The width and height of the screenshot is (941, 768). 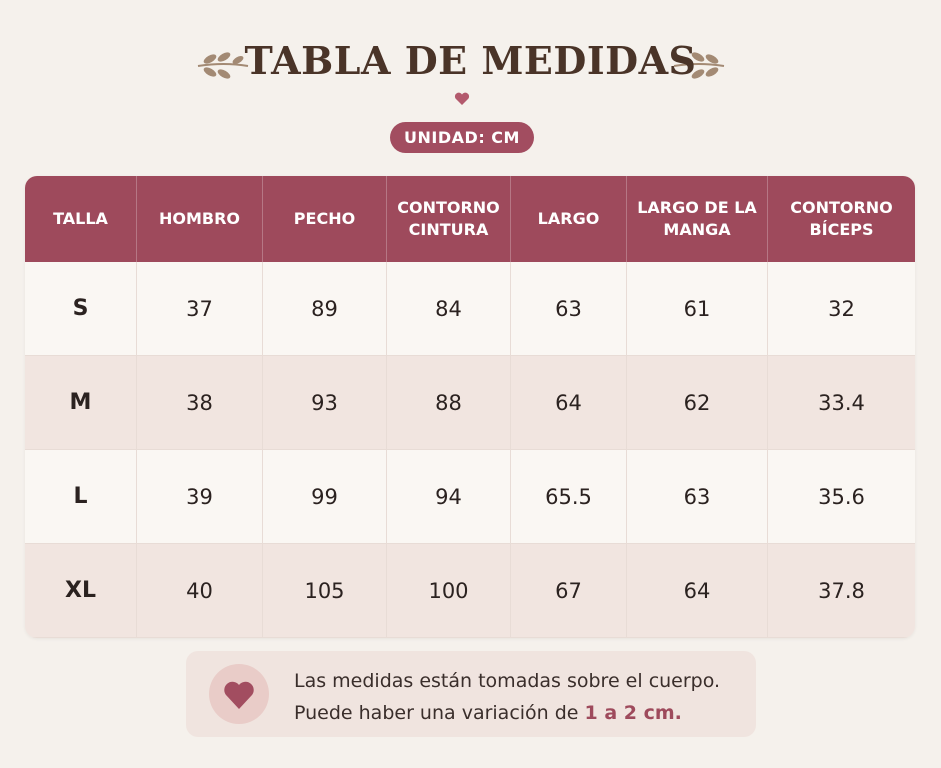 I want to click on table-row: L 39 99 94 65.5 63 35.6, so click(x=470, y=497).